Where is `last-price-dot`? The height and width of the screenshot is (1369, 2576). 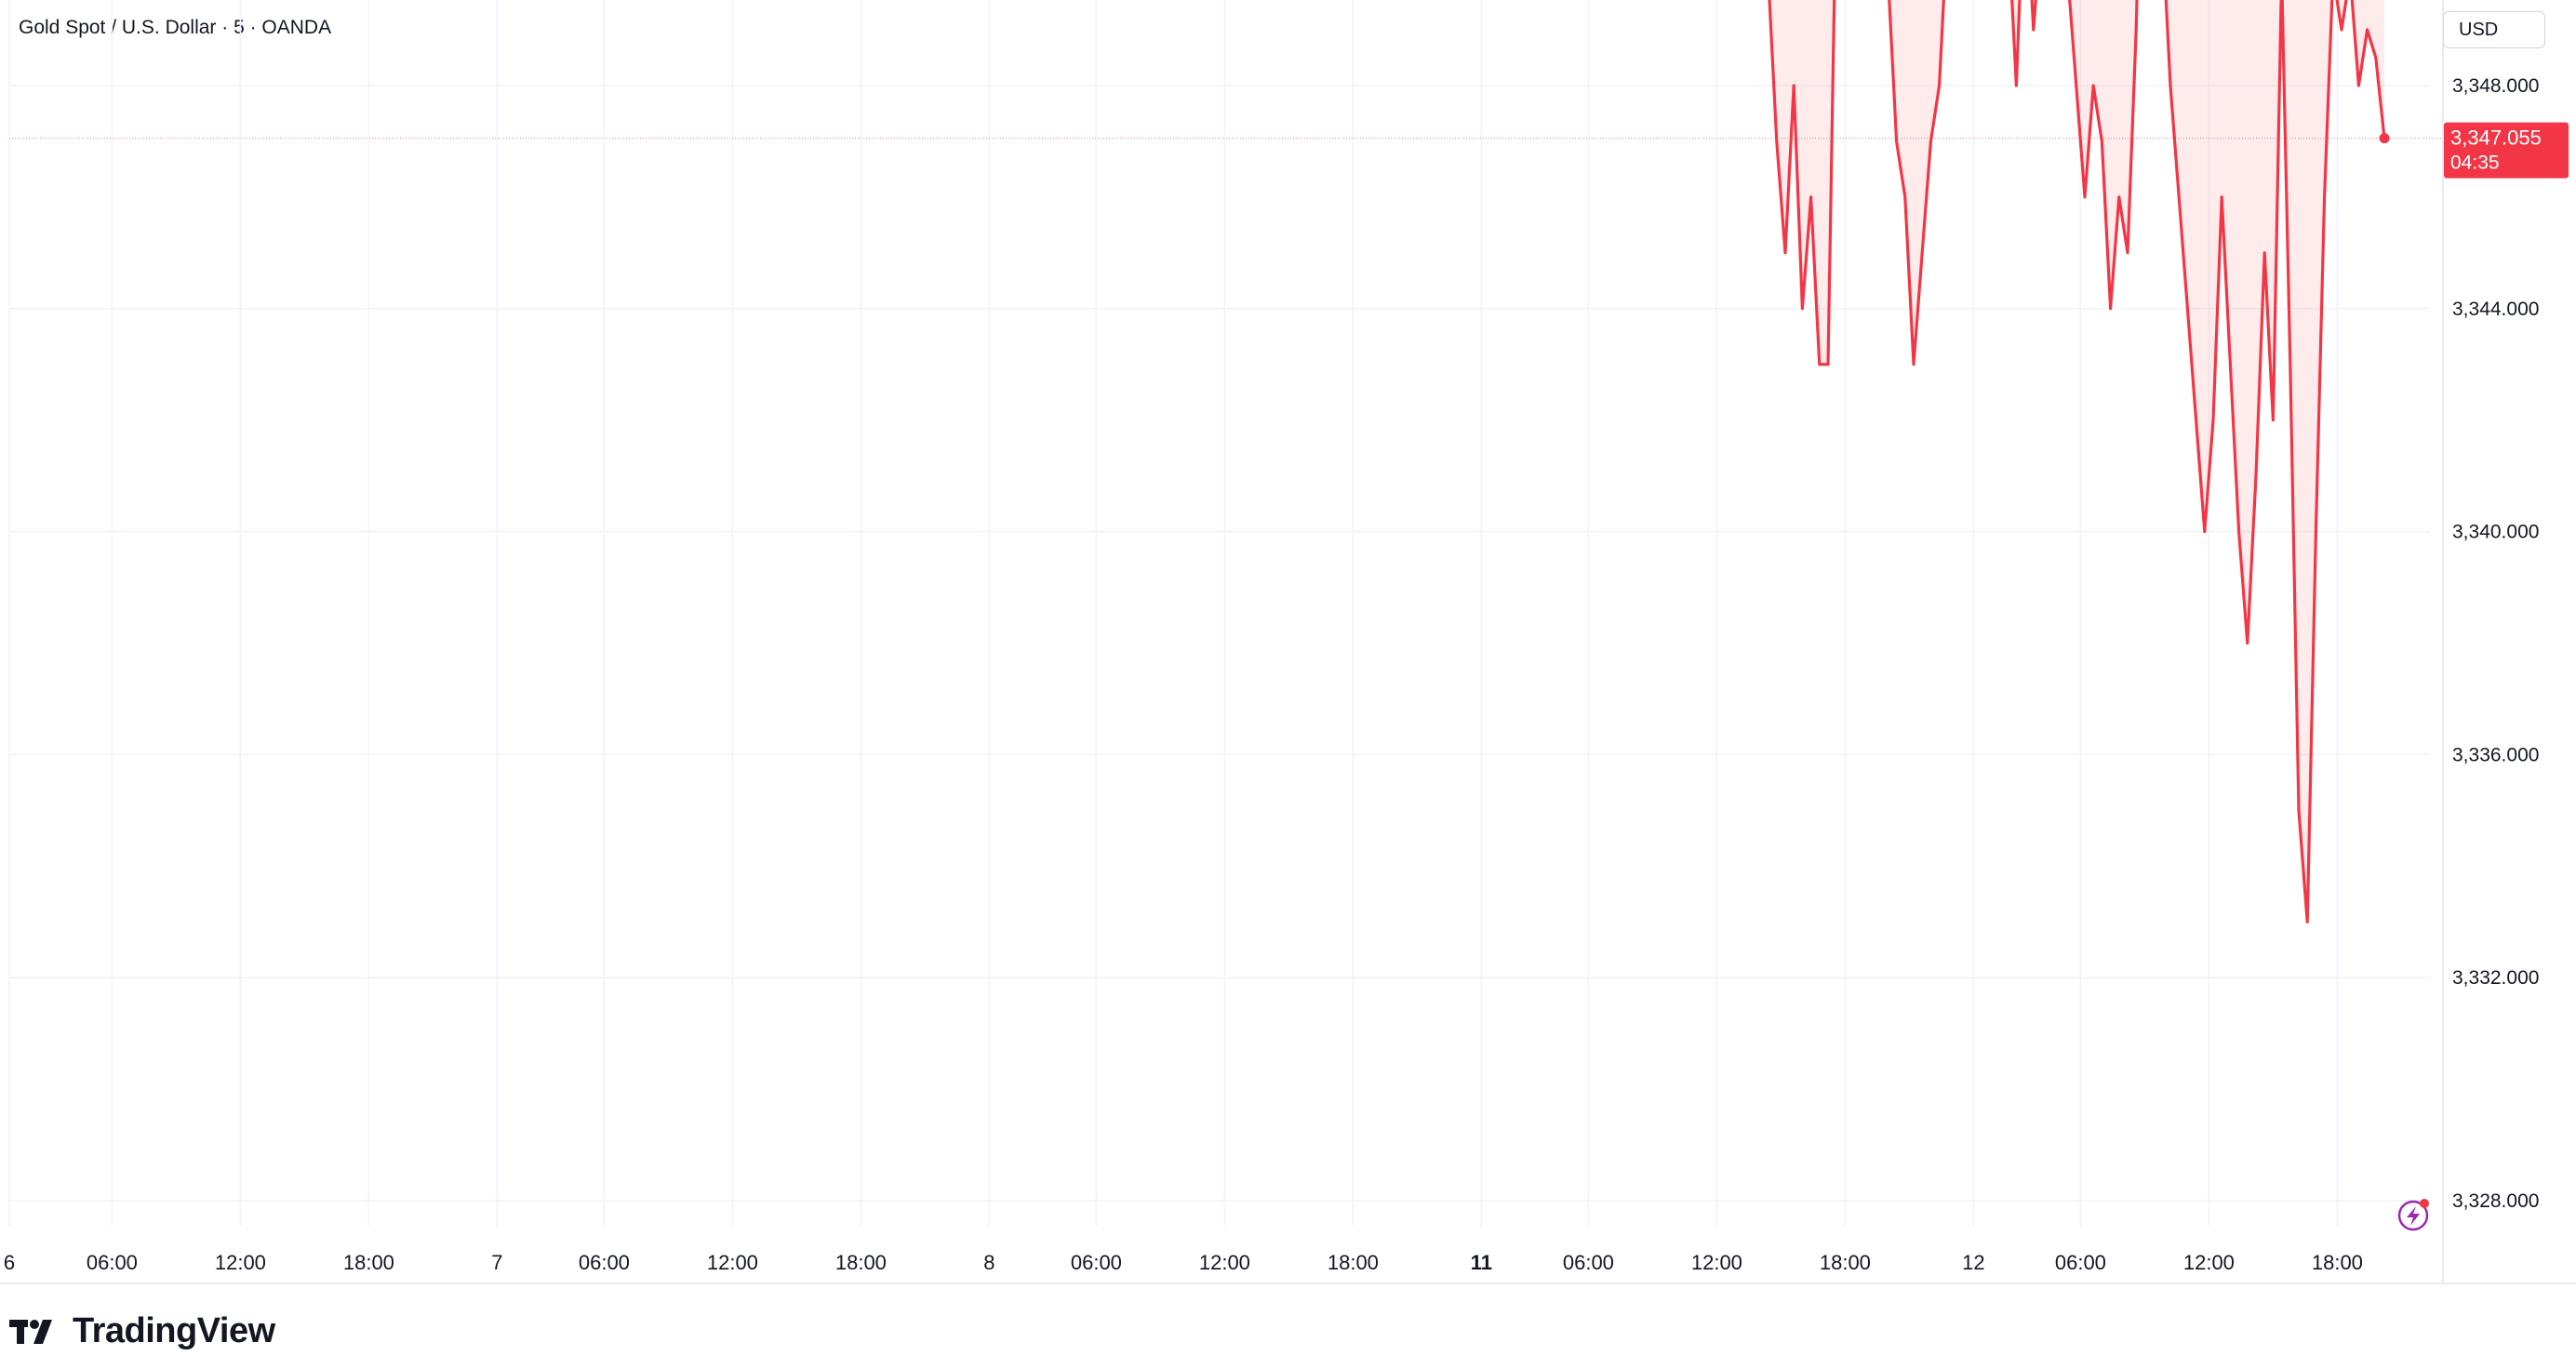
last-price-dot is located at coordinates (2384, 138).